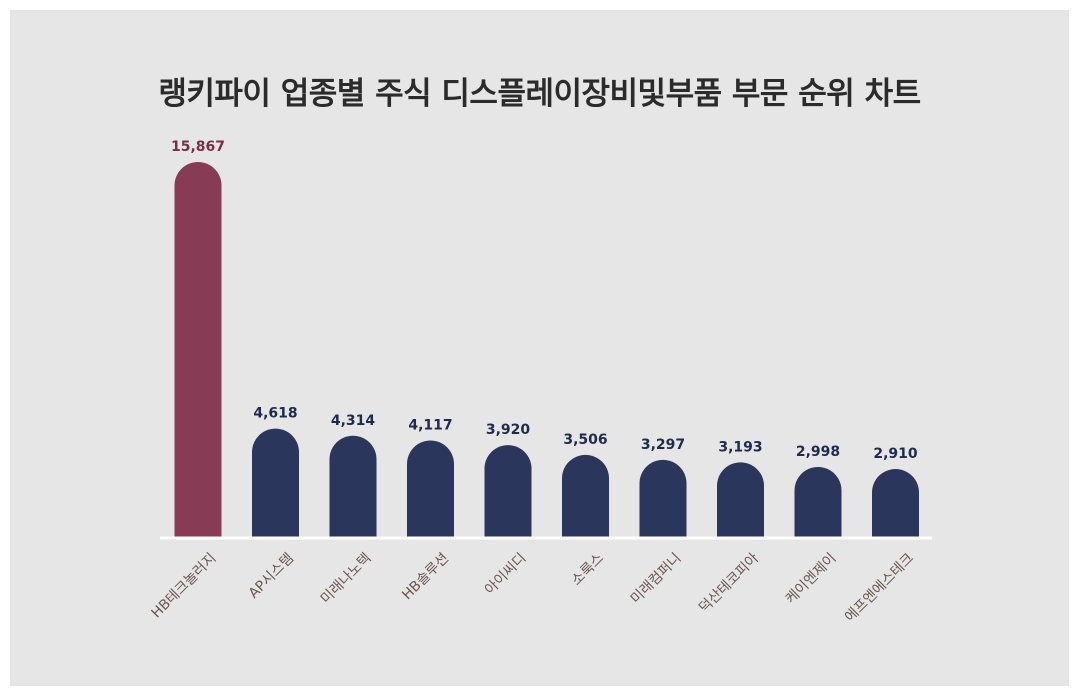 The image size is (1079, 696). Describe the element at coordinates (425, 576) in the screenshot. I see `category-label-4: HB솔루션` at that location.